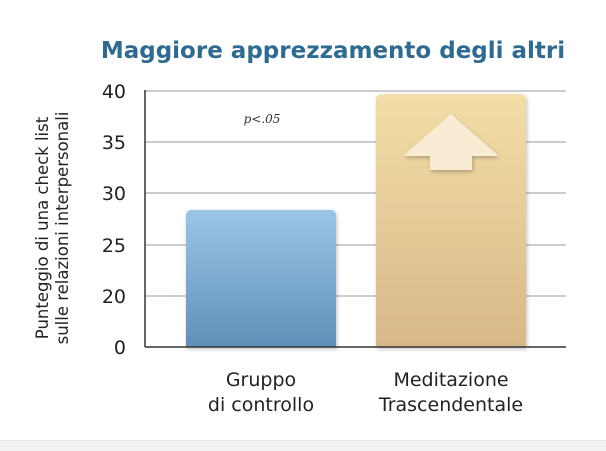 Image resolution: width=606 pixels, height=451 pixels. I want to click on footer-divider, so click(303, 445).